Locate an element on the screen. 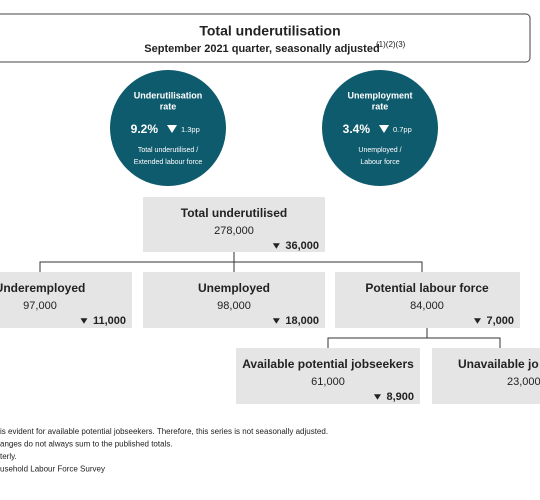  box-change: 36,000 is located at coordinates (302, 246).